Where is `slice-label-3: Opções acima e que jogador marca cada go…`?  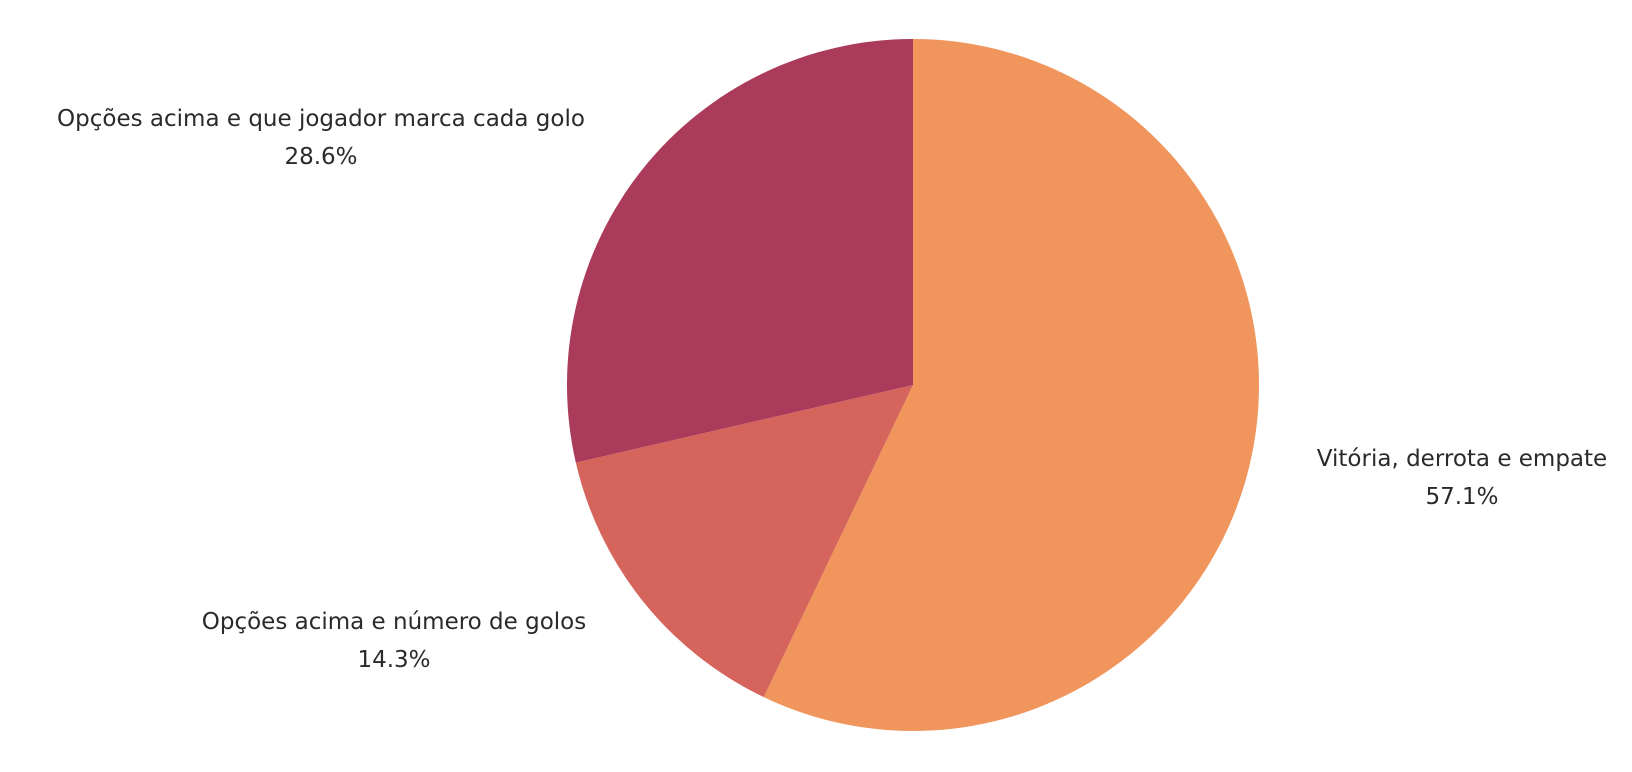 slice-label-3: Opções acima e que jogador marca cada go… is located at coordinates (321, 119).